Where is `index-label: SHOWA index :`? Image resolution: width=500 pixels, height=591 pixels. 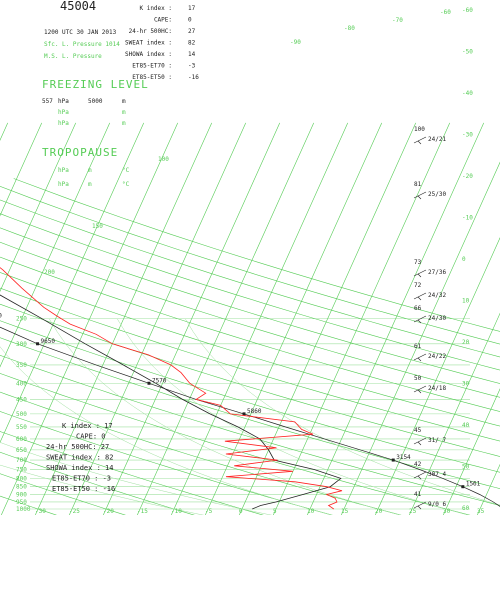
index-label: SHOWA index : is located at coordinates (148, 54).